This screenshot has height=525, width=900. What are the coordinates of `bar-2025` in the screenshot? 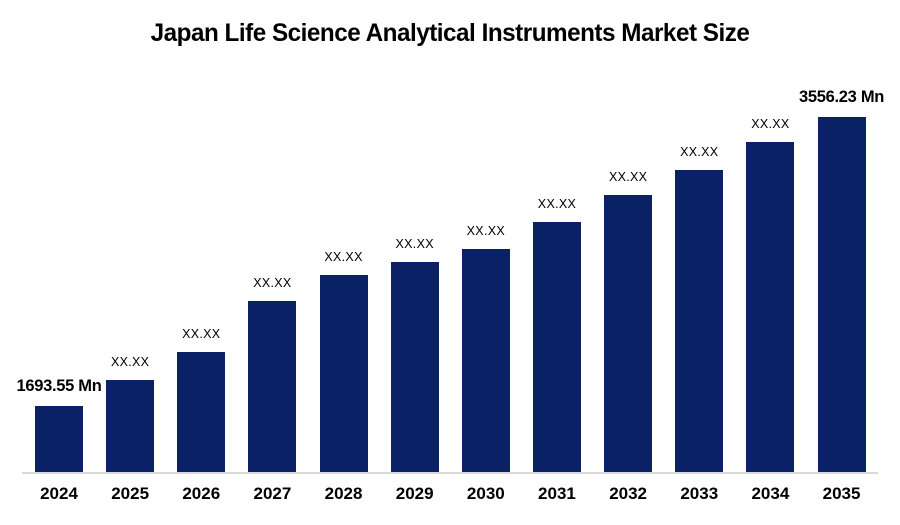 It's located at (130, 426).